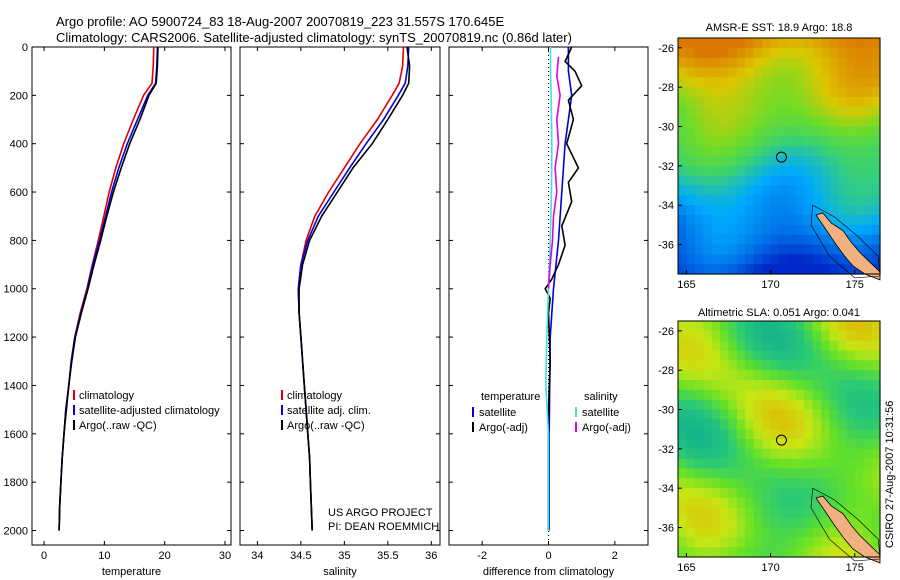  I want to click on land-mass, so click(848, 529).